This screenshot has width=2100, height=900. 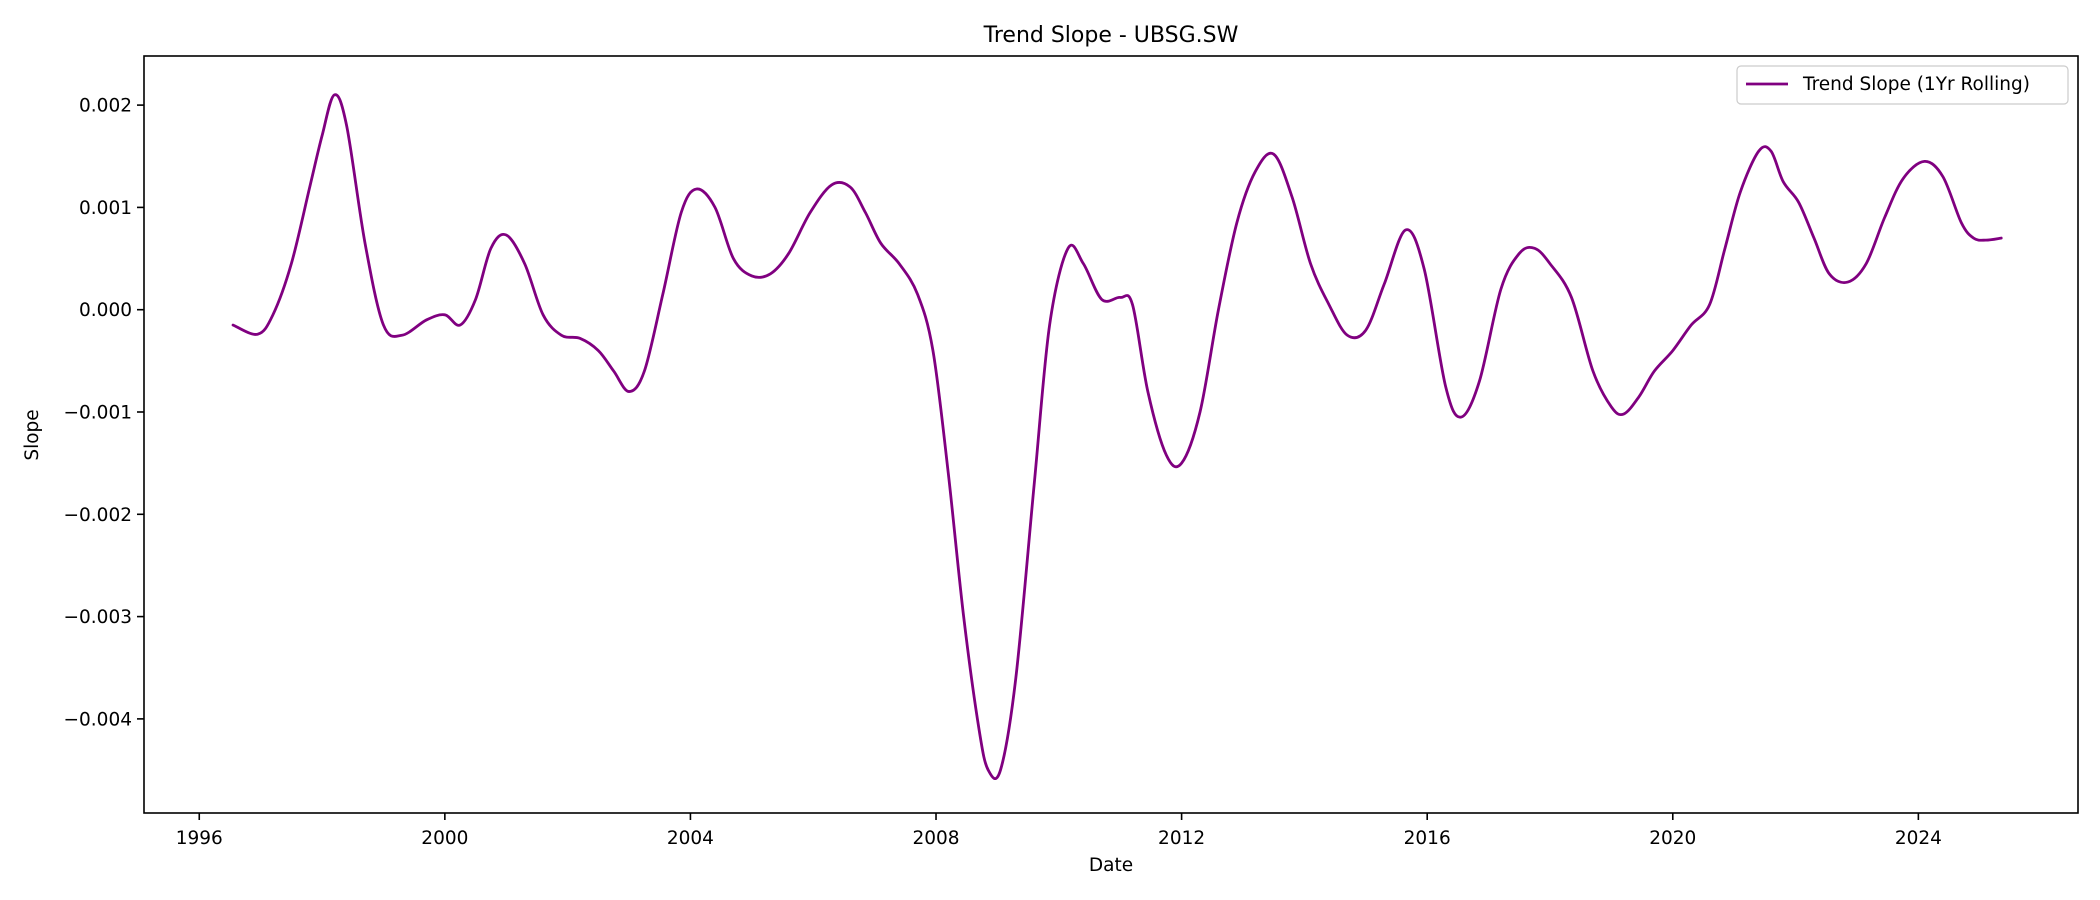 What do you see at coordinates (105, 208) in the screenshot?
I see `y-tick-label: 0.001` at bounding box center [105, 208].